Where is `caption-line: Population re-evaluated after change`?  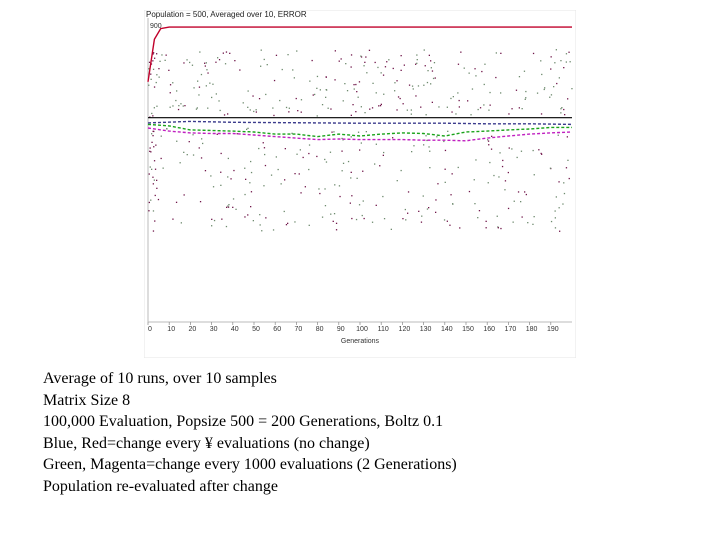
caption-line: Population re-evaluated after change is located at coordinates (160, 486).